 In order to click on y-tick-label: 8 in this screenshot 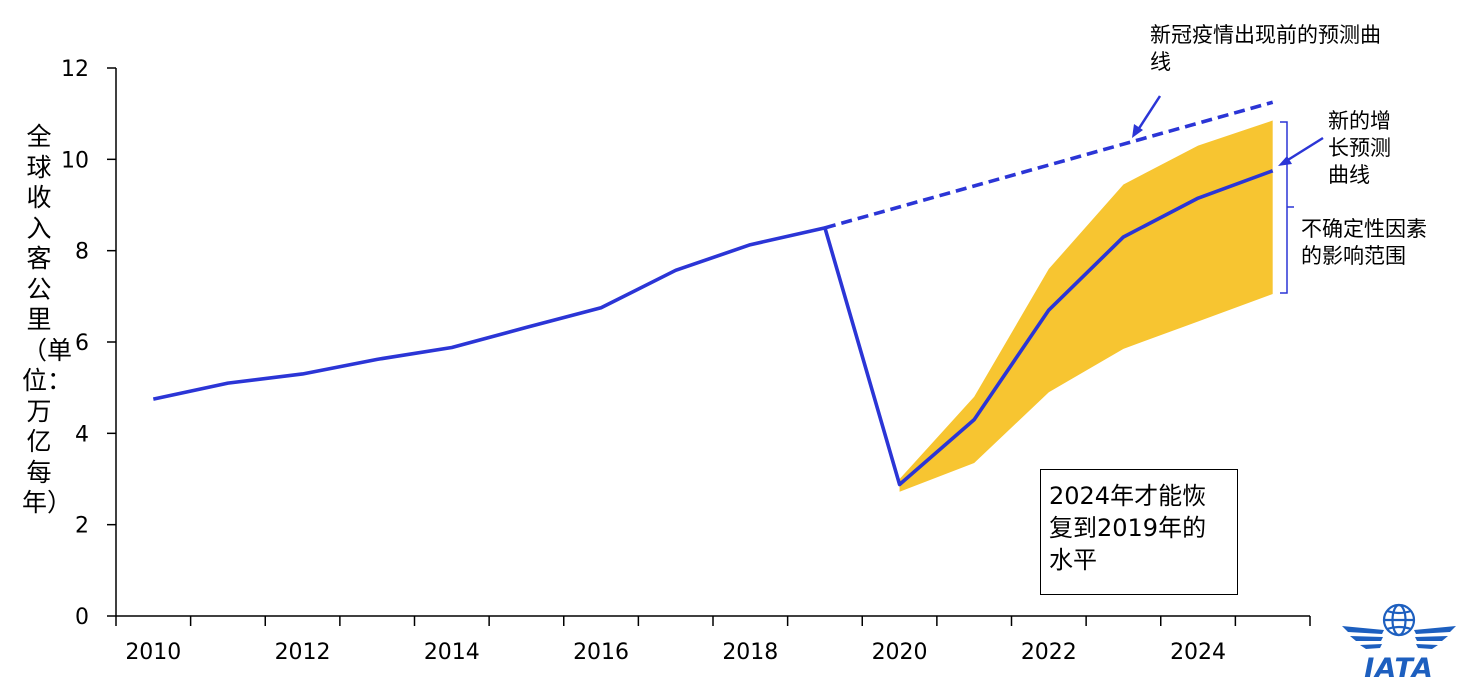, I will do `click(82, 252)`.